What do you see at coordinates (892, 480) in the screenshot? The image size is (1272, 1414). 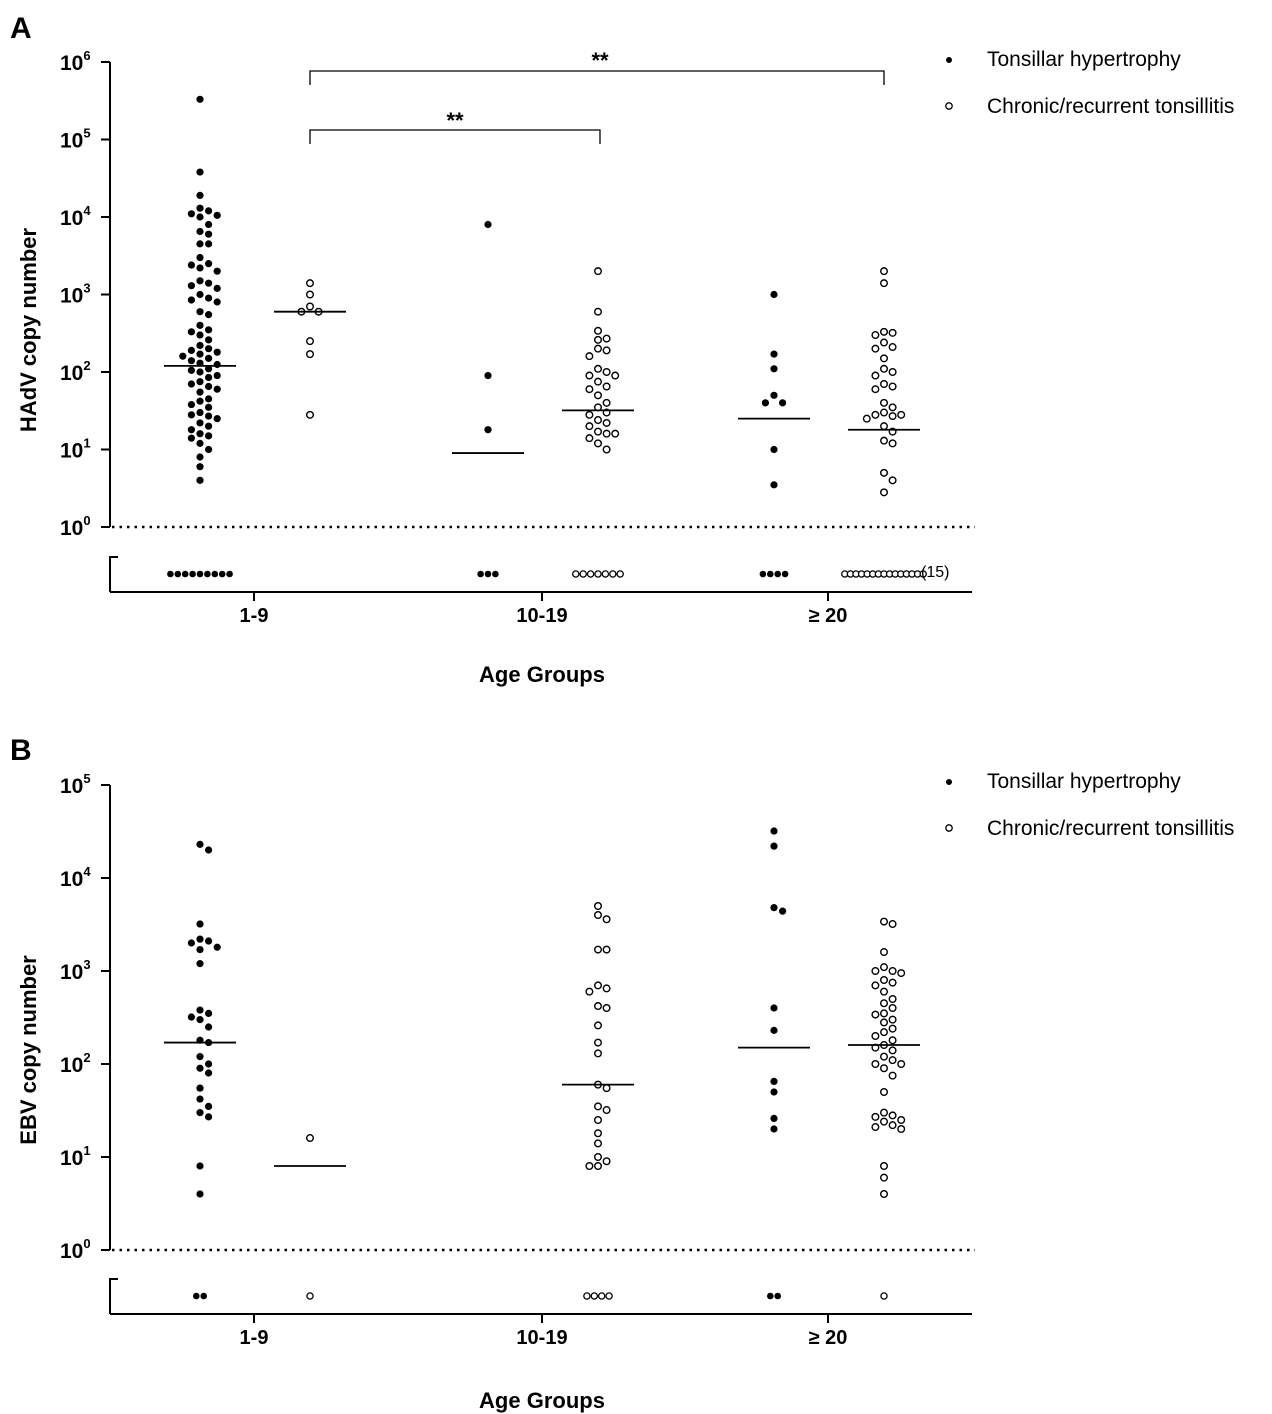 I see `tonsillitis-point--20-27` at bounding box center [892, 480].